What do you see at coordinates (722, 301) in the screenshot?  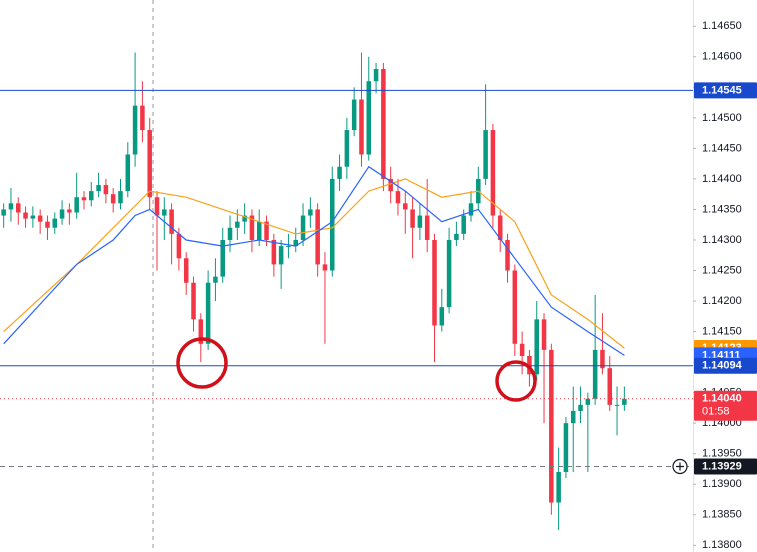 I see `y-tick-label: 1.14200` at bounding box center [722, 301].